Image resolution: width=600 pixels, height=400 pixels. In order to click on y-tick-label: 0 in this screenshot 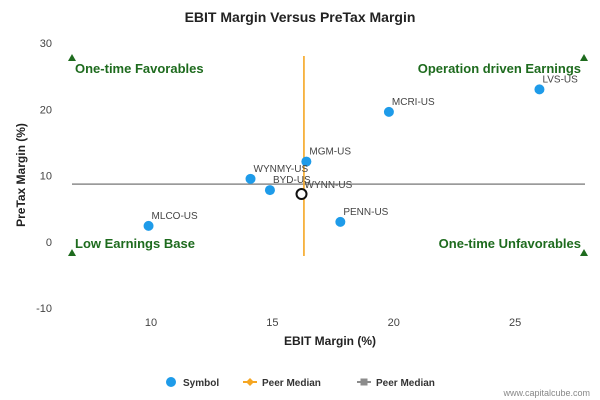, I will do `click(49, 243)`.